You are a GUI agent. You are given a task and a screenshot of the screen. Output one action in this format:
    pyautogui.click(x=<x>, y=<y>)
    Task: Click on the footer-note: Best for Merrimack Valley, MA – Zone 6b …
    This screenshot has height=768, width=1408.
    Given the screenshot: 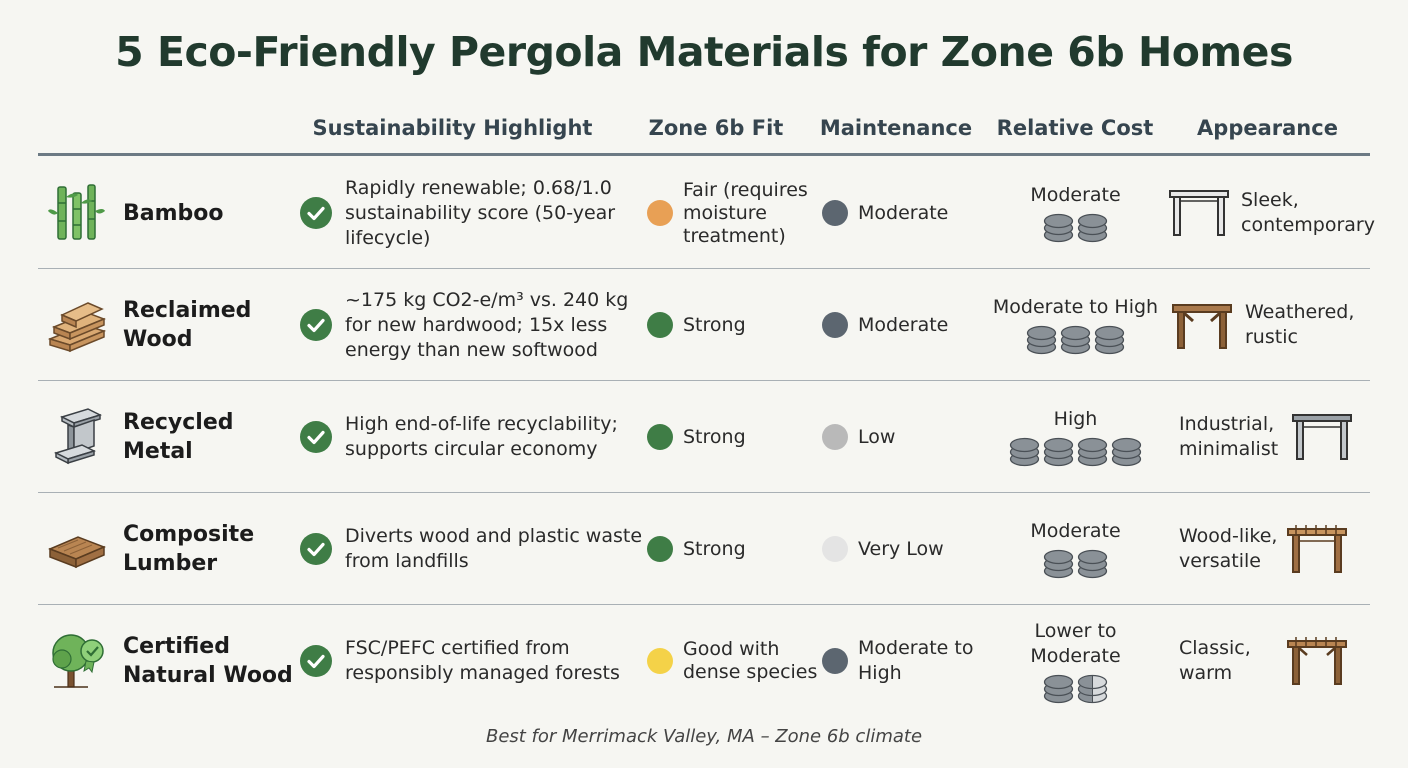 What is the action you would take?
    pyautogui.click(x=704, y=736)
    